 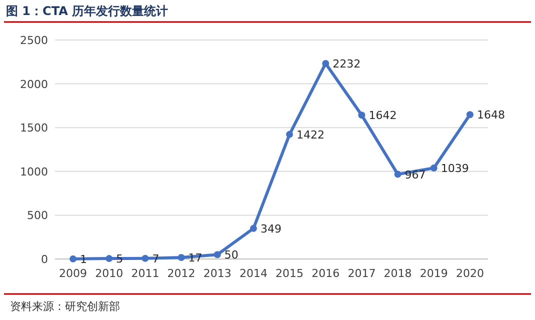 What do you see at coordinates (34, 171) in the screenshot?
I see `y-tick-label: 1000` at bounding box center [34, 171].